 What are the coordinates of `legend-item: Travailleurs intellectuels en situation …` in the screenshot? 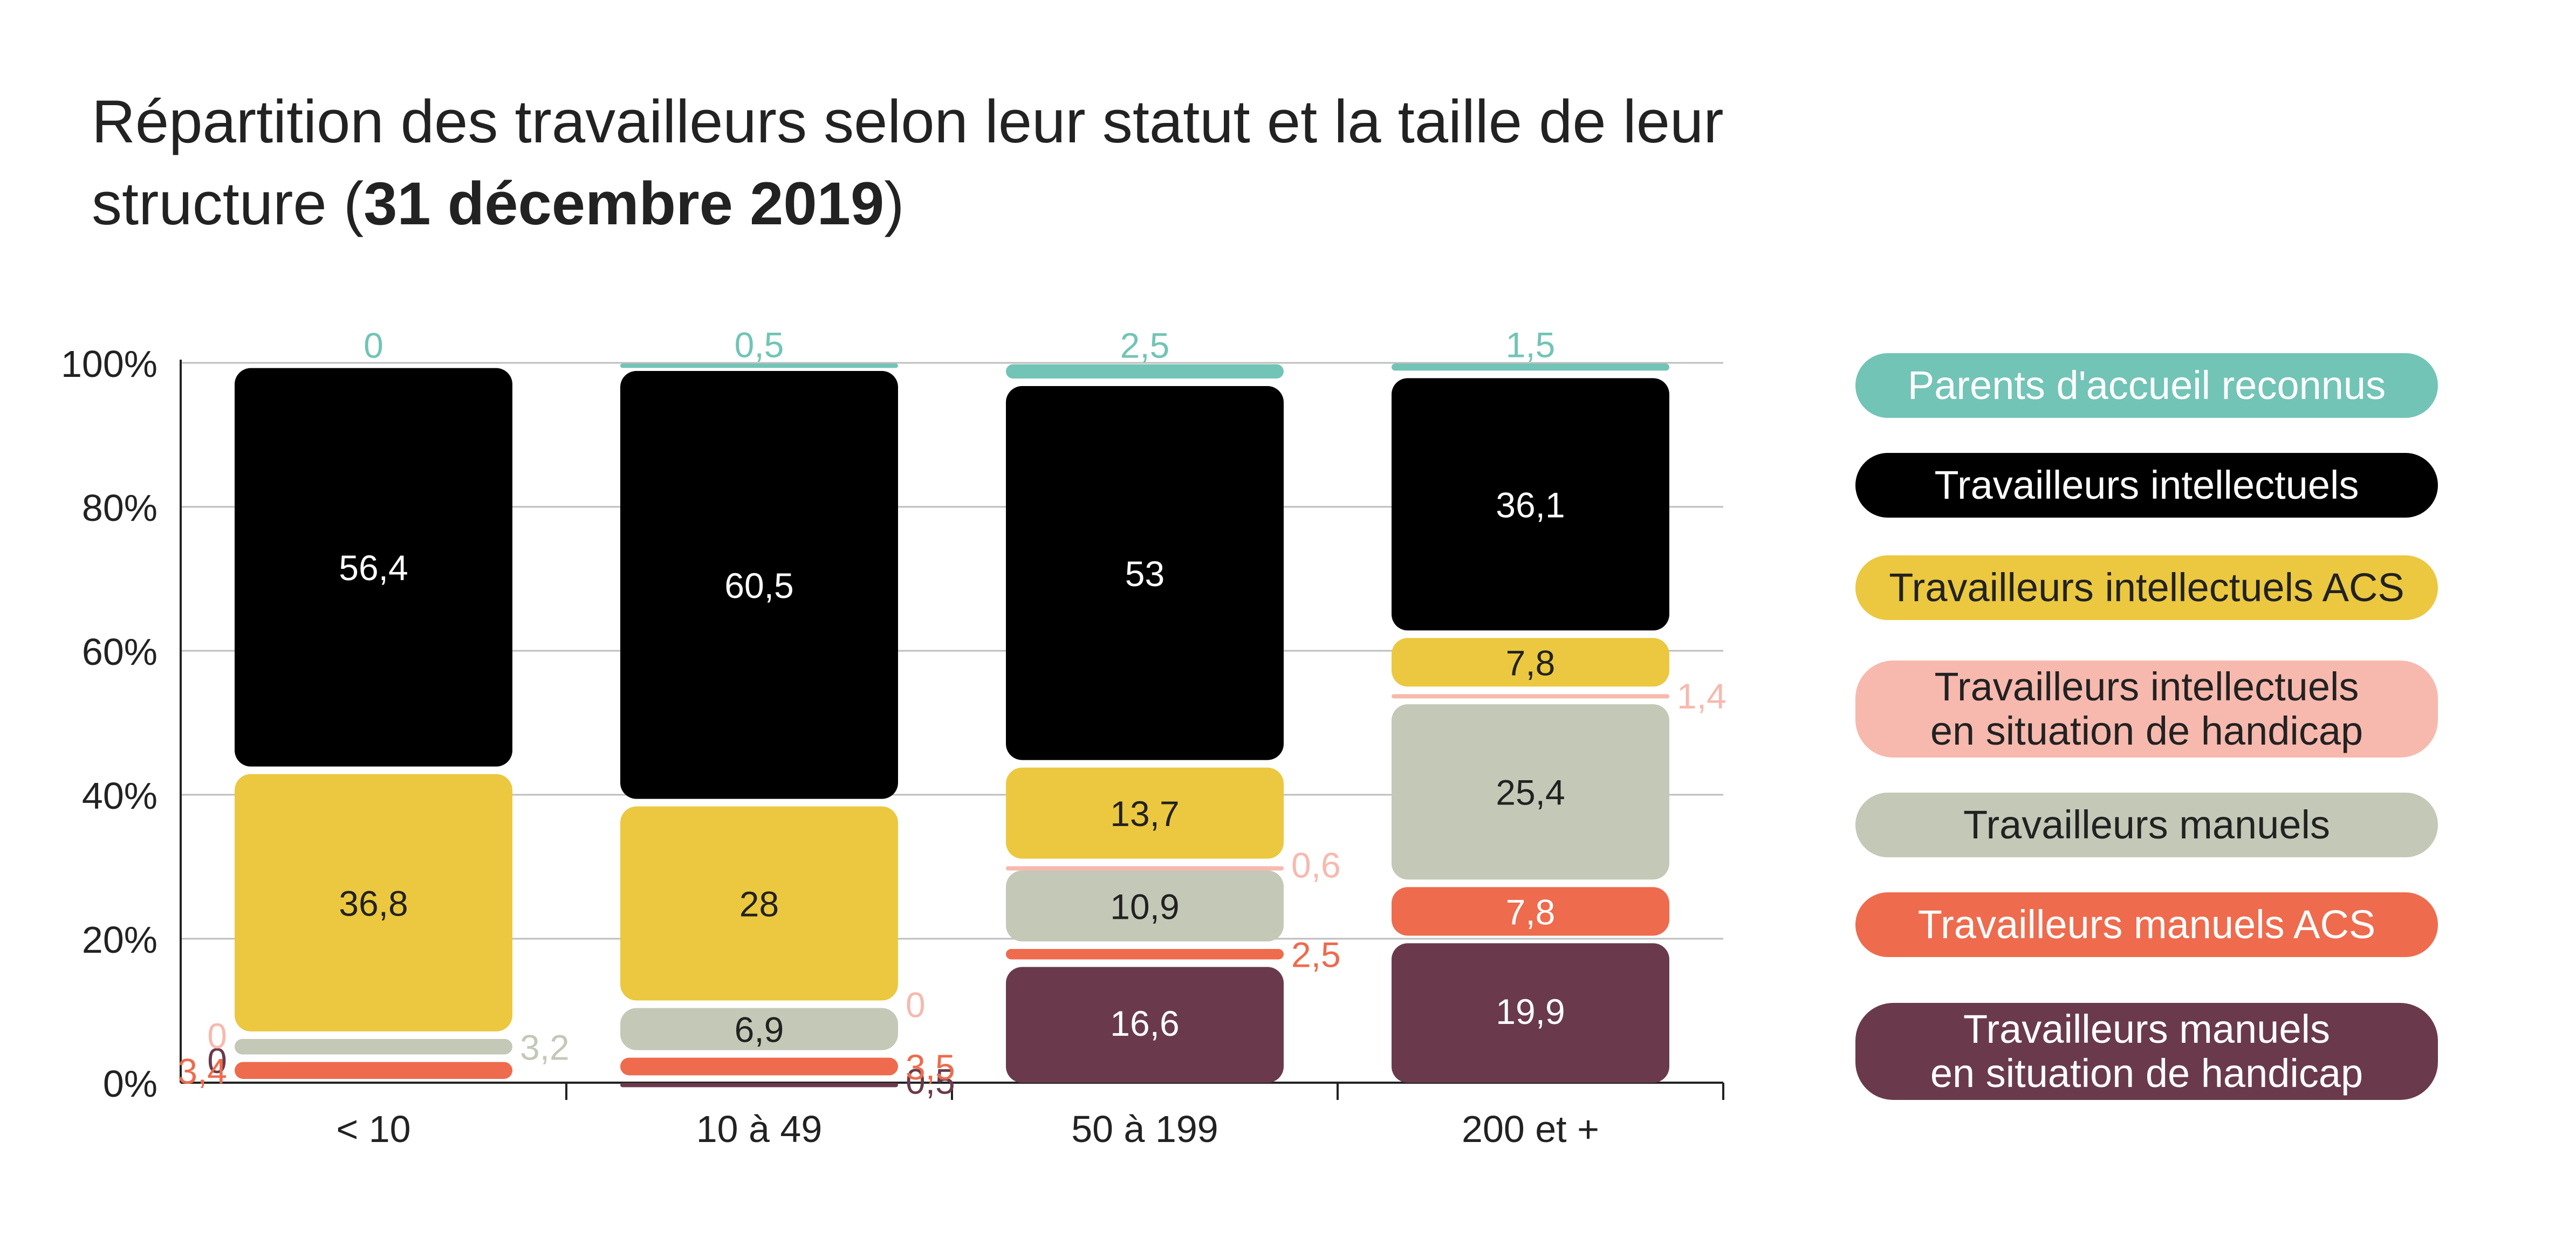 It's located at (2146, 709).